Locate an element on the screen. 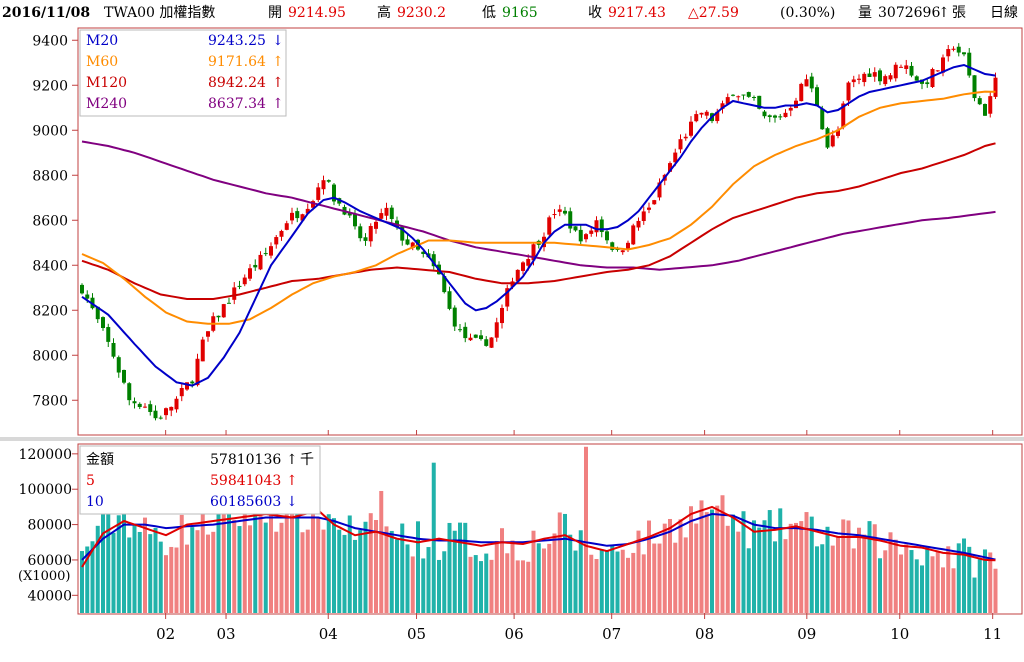 This screenshot has height=662, width=1024. legend-vma5-arrow: ↑ is located at coordinates (292, 481).